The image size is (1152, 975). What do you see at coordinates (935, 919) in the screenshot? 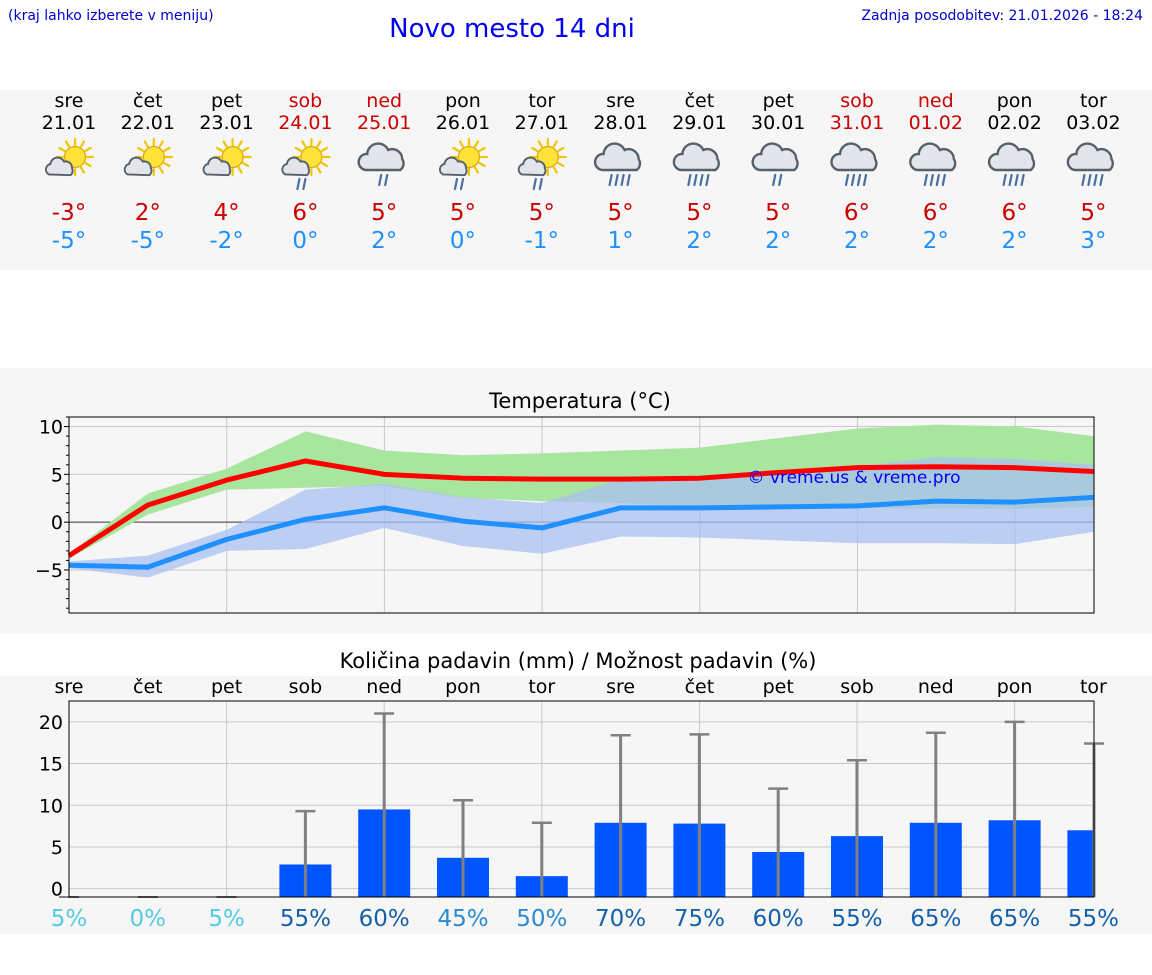
I see `precip-probability: 65%` at bounding box center [935, 919].